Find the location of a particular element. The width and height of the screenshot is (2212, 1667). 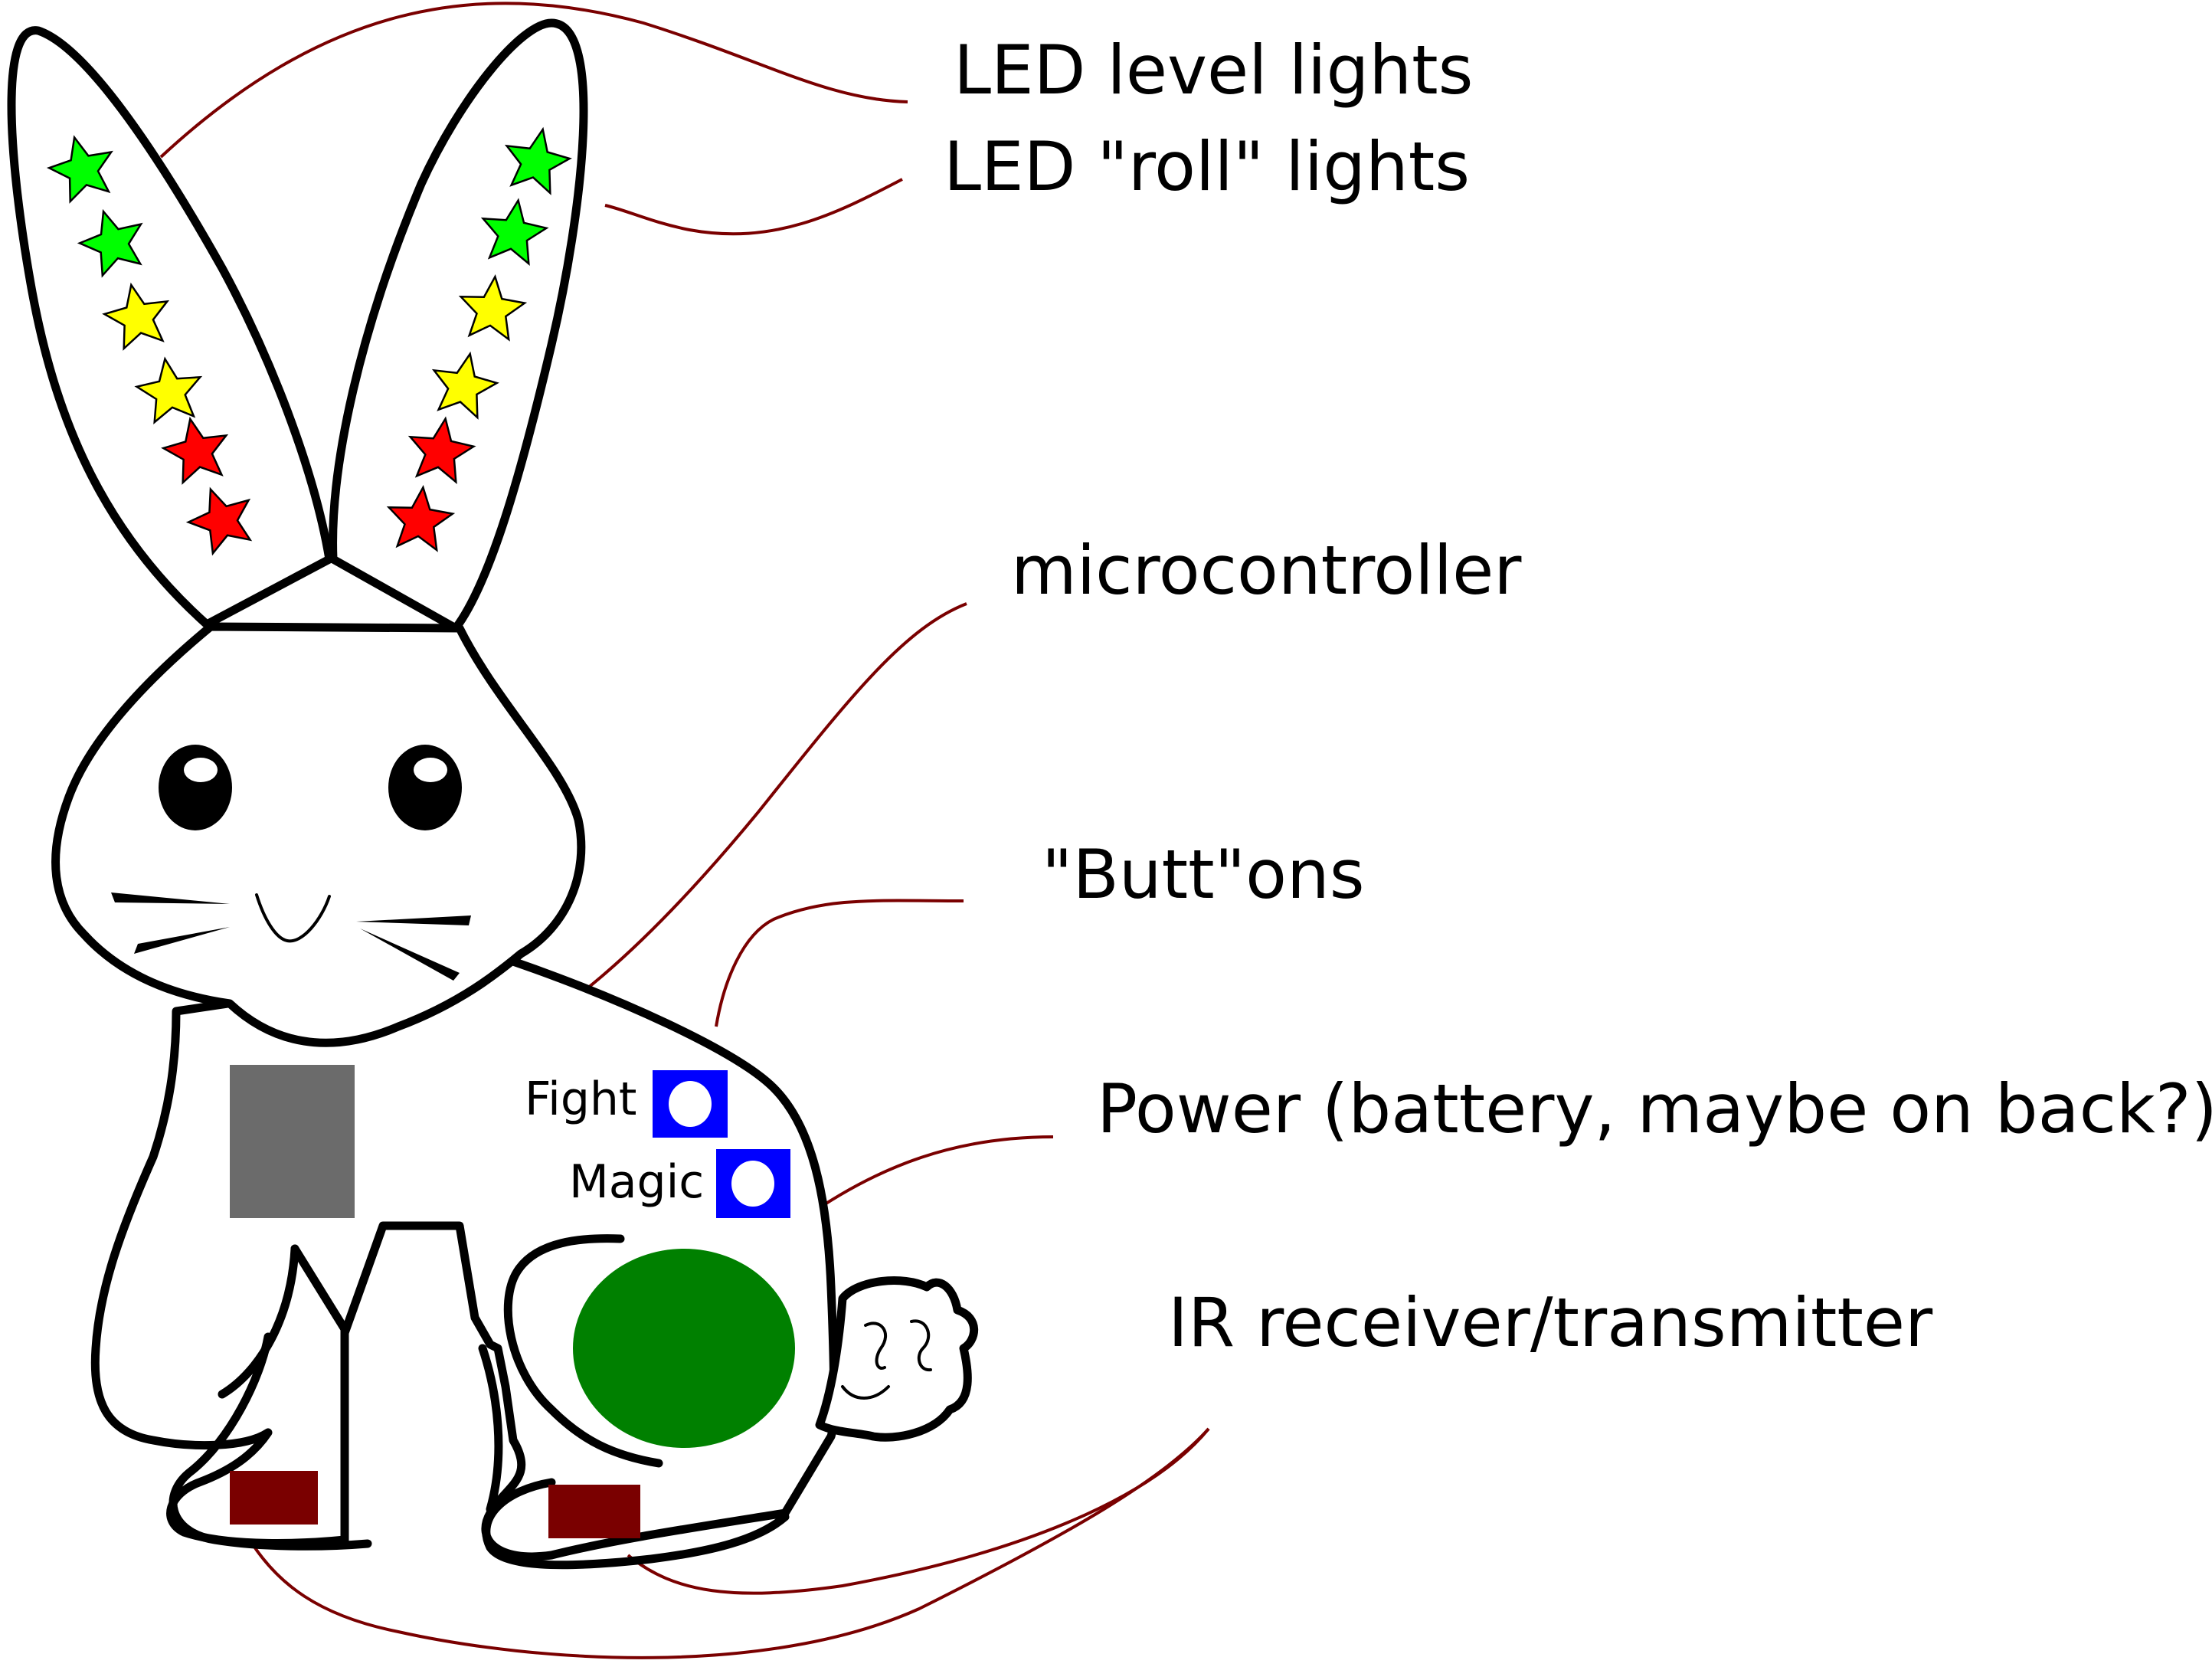

label-buttons: "Butt"ons is located at coordinates (1204, 875).